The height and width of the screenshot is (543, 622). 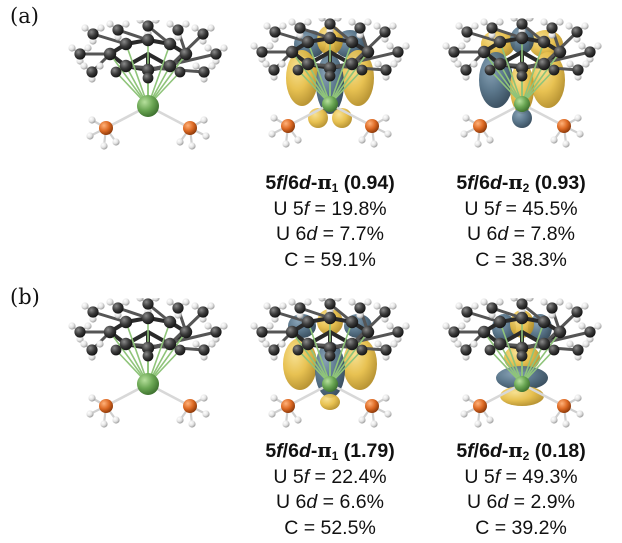 I want to click on u5f-contribution: U 5f = 45.5%, so click(x=521, y=208).